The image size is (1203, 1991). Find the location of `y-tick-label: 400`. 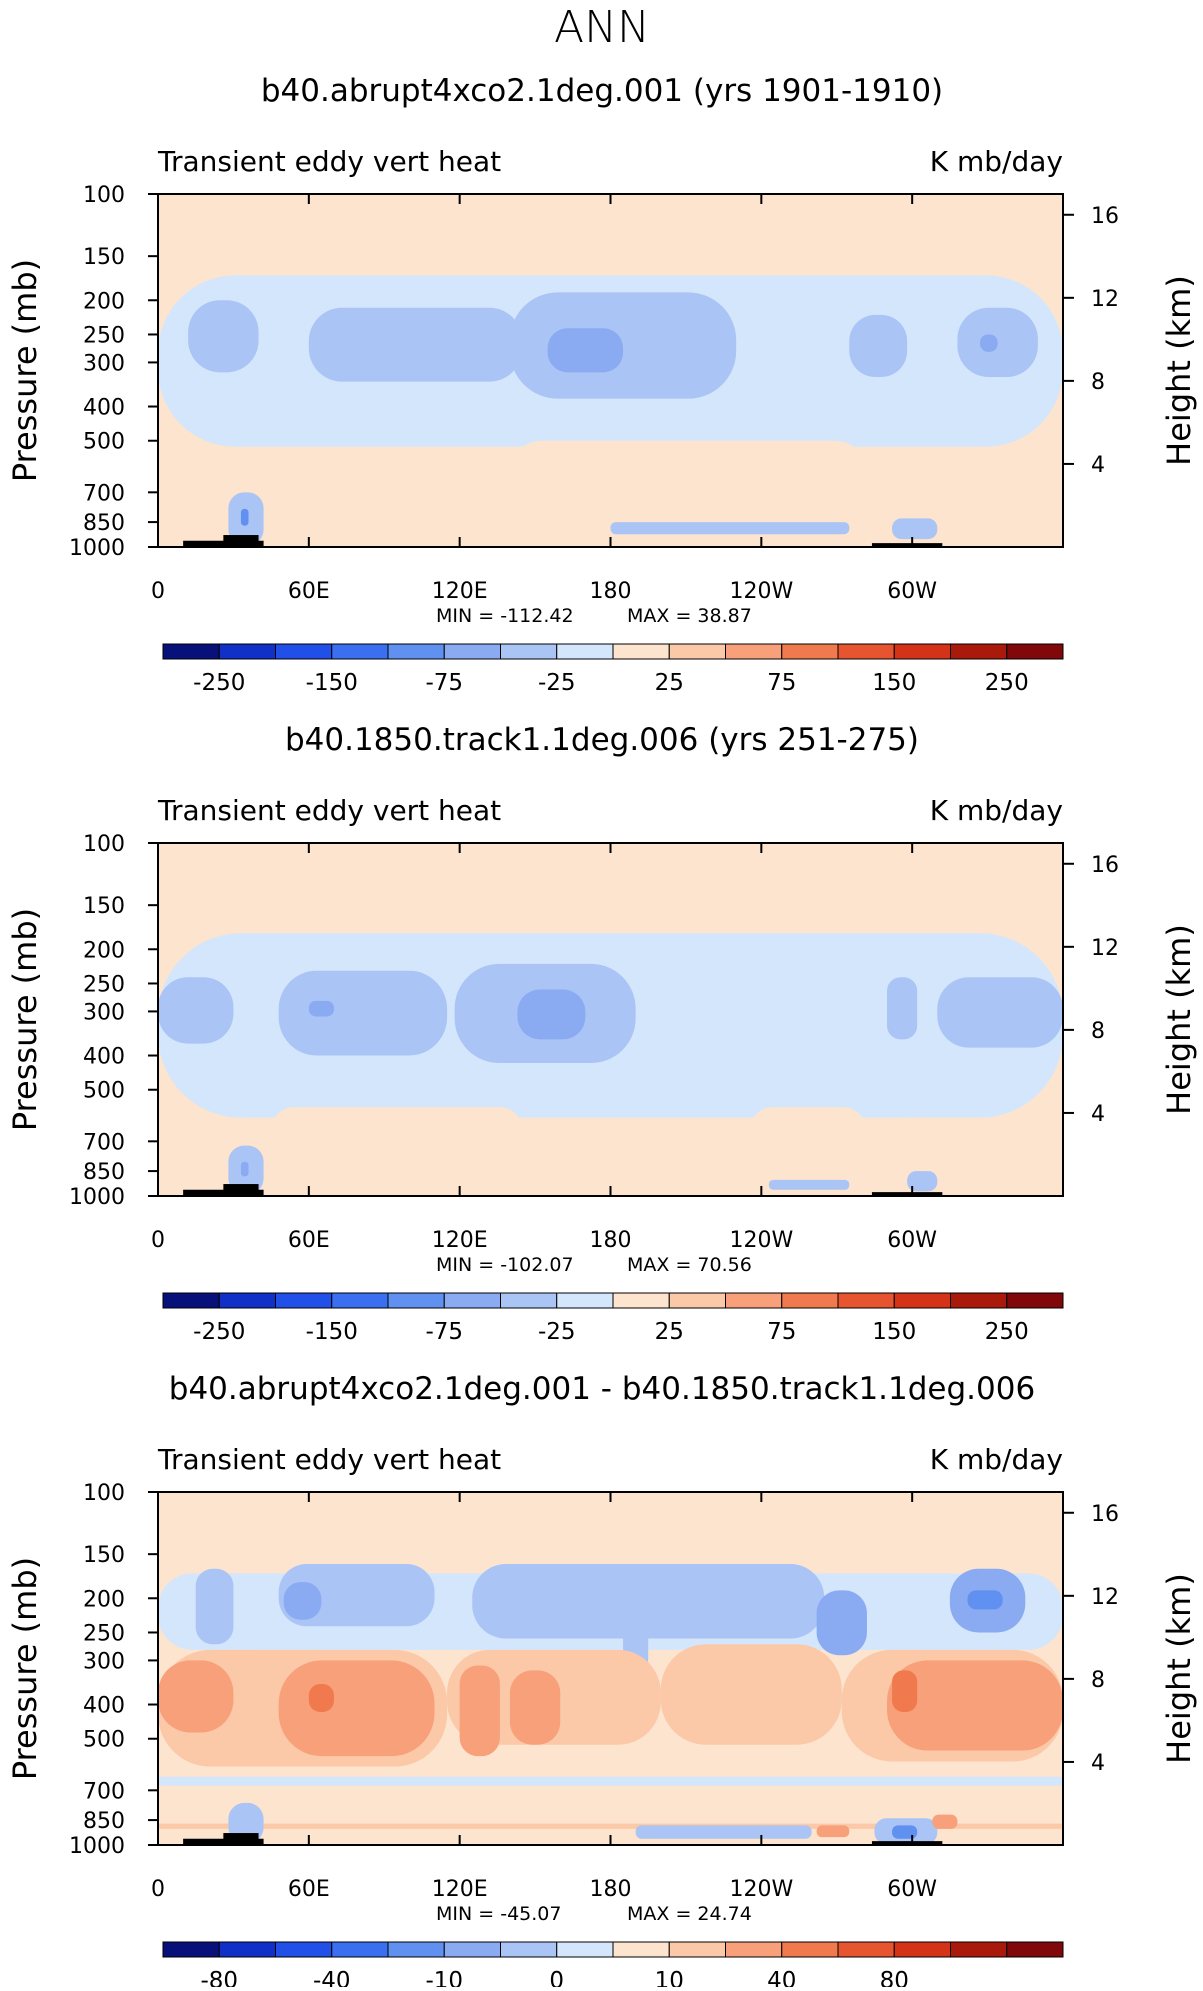

y-tick-label: 400 is located at coordinates (104, 1706).